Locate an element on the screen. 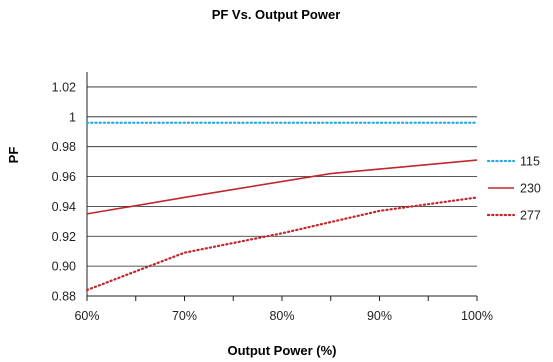  legend: 115 230 277 is located at coordinates (513, 189).